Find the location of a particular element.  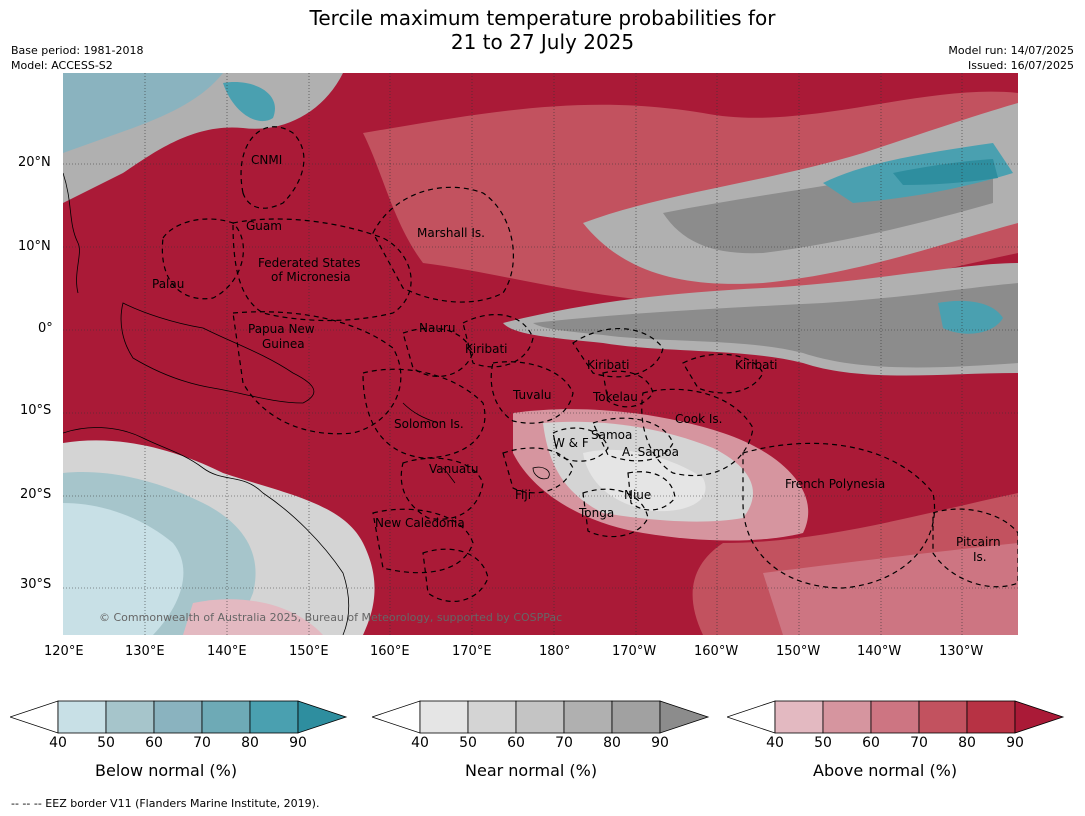

region-label: W & F is located at coordinates (571, 443).